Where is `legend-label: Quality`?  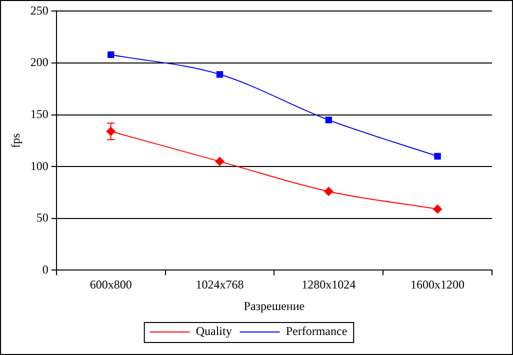
legend-label: Quality is located at coordinates (214, 331).